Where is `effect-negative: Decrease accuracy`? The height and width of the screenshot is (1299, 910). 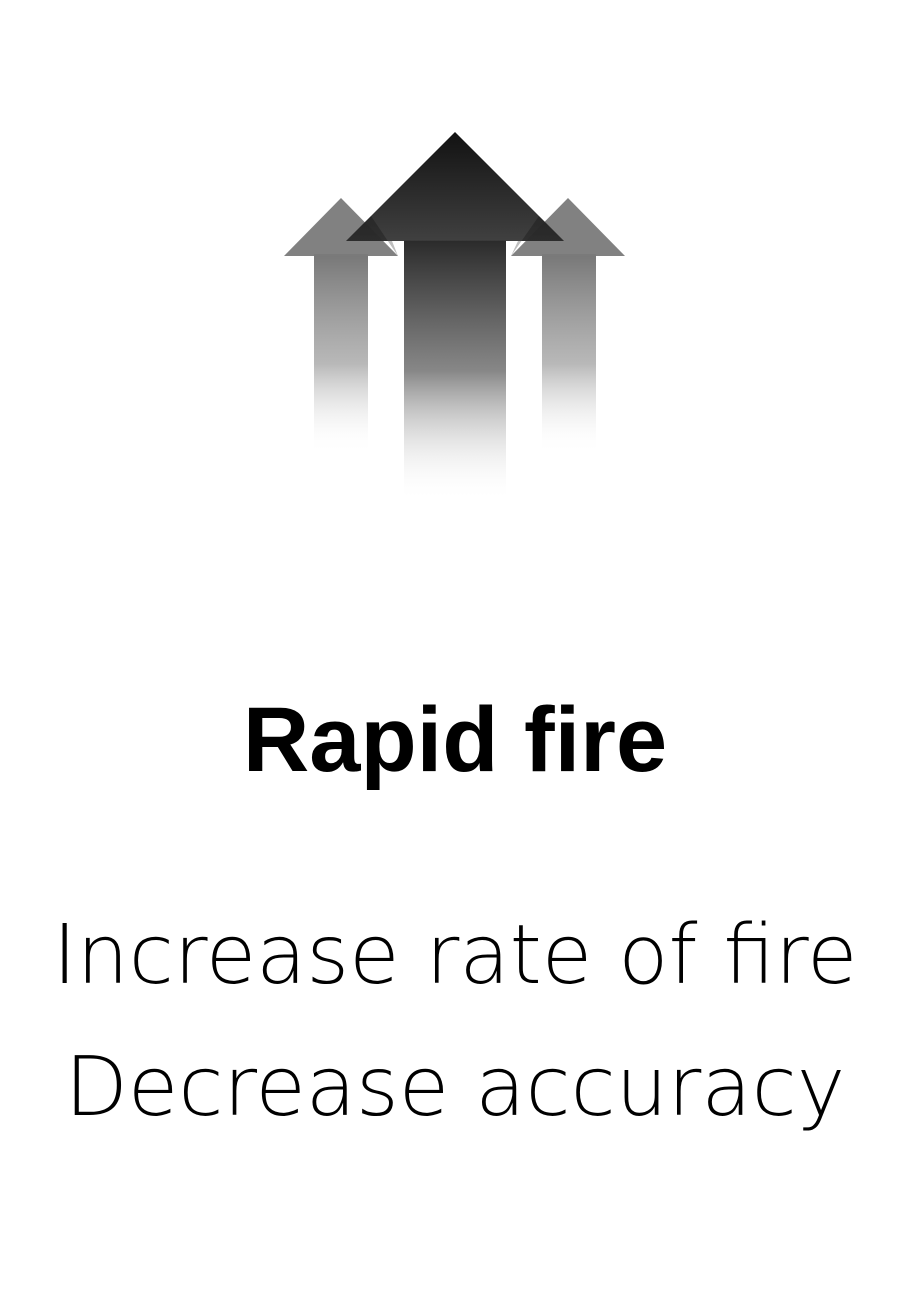 effect-negative: Decrease accuracy is located at coordinates (455, 1087).